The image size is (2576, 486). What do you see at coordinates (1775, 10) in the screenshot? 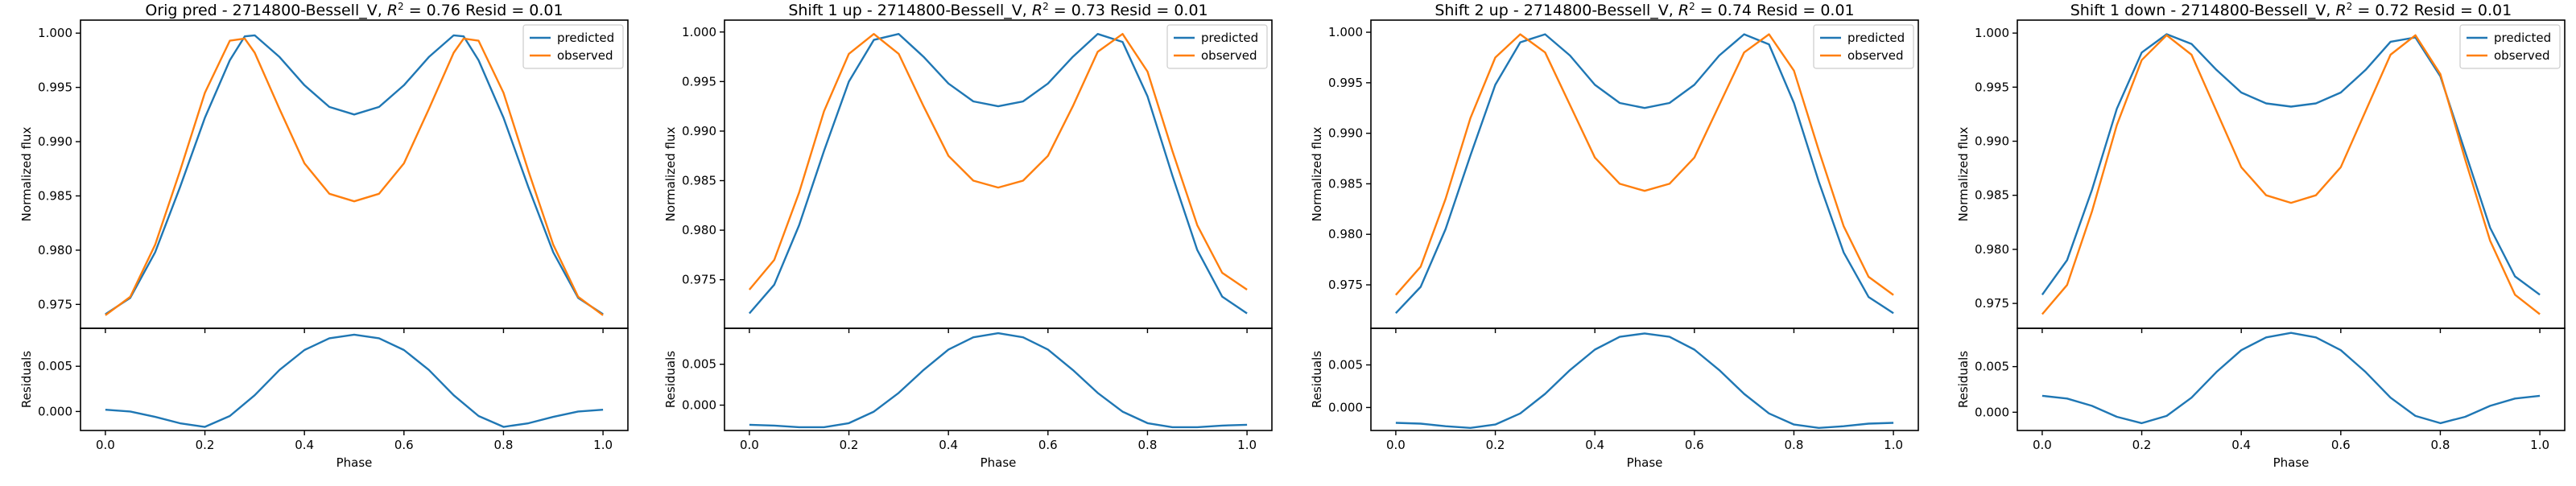
I see `title-suffix: = 0.74 Resid = 0.01` at bounding box center [1775, 10].